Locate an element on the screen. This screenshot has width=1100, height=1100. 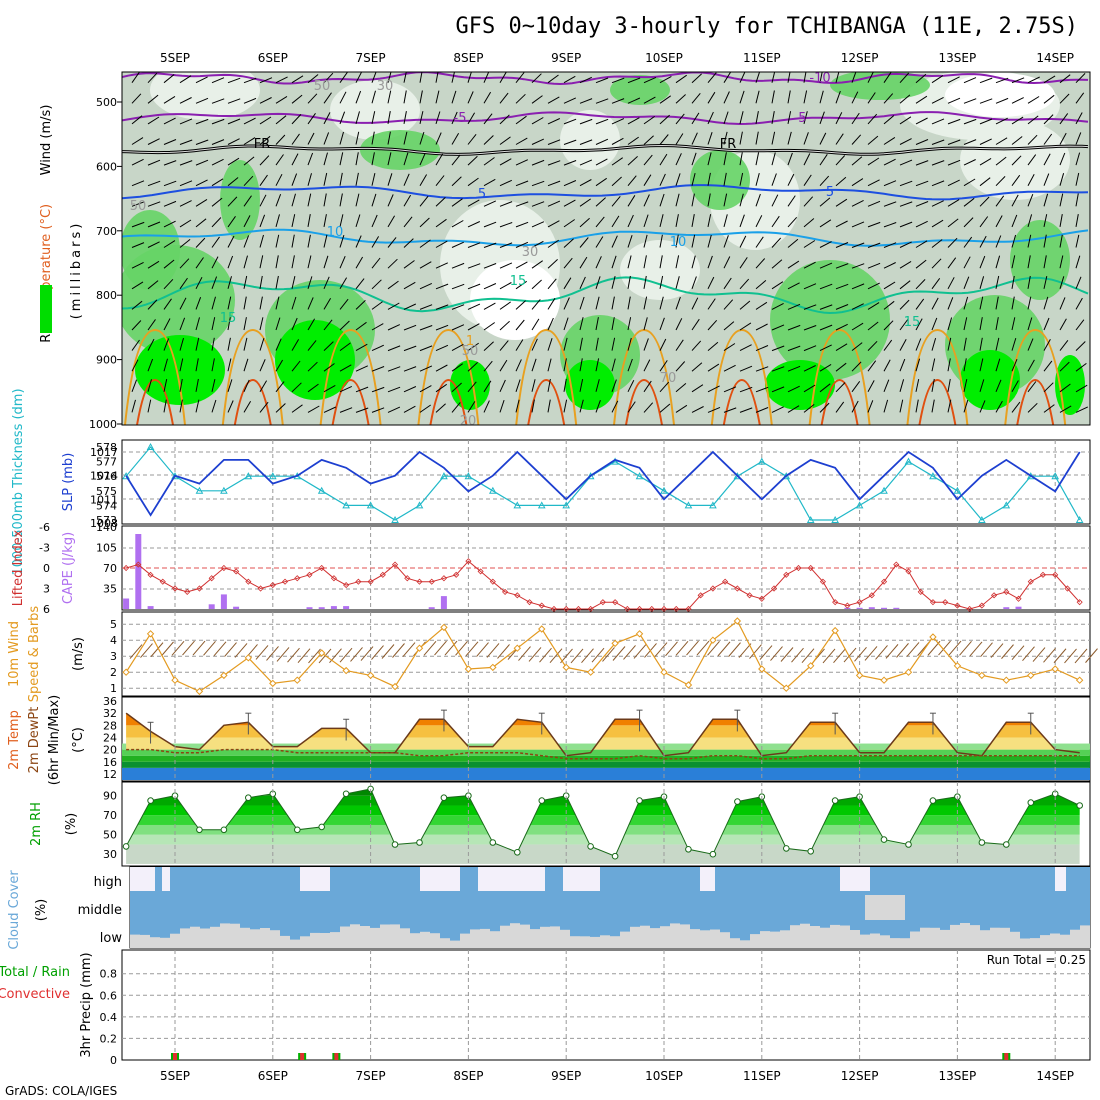
li-tick: 3 is located at coordinates (46, 589).